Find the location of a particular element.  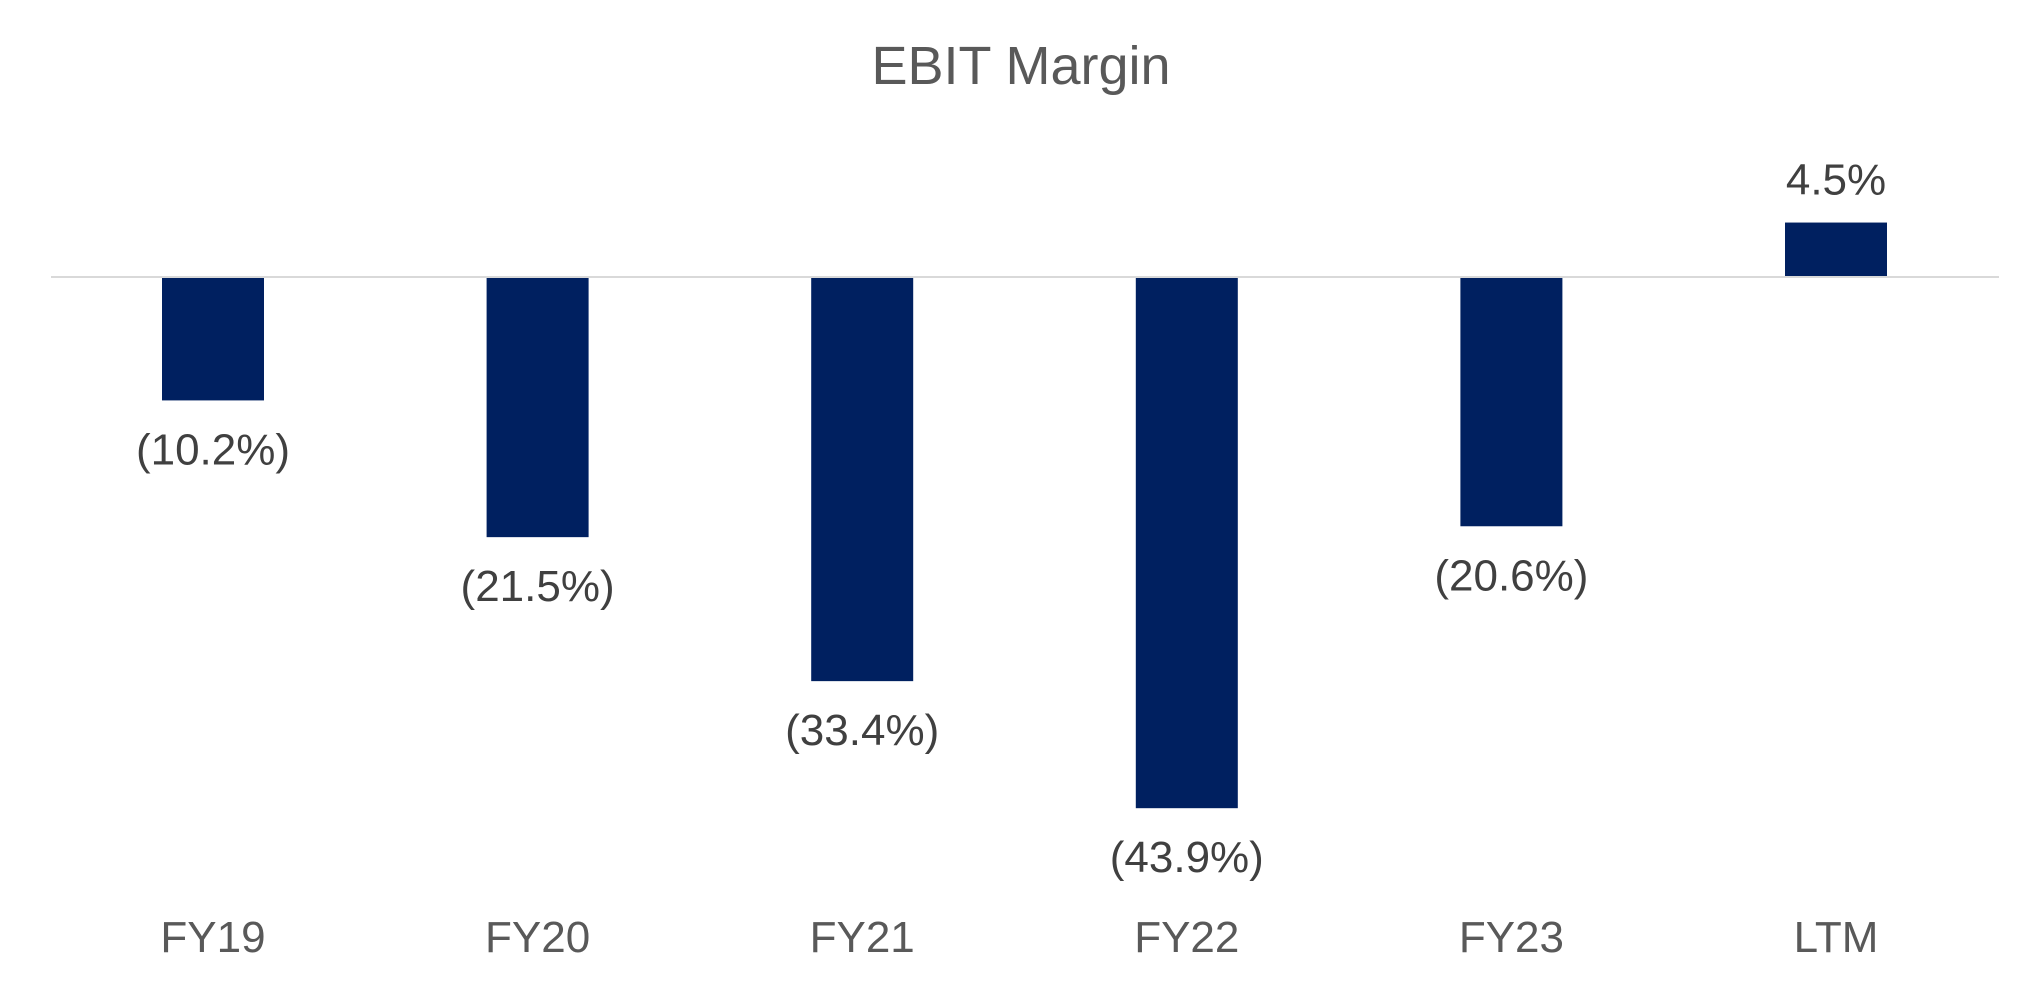

tick-label-fy22: FY22 is located at coordinates (1186, 937).